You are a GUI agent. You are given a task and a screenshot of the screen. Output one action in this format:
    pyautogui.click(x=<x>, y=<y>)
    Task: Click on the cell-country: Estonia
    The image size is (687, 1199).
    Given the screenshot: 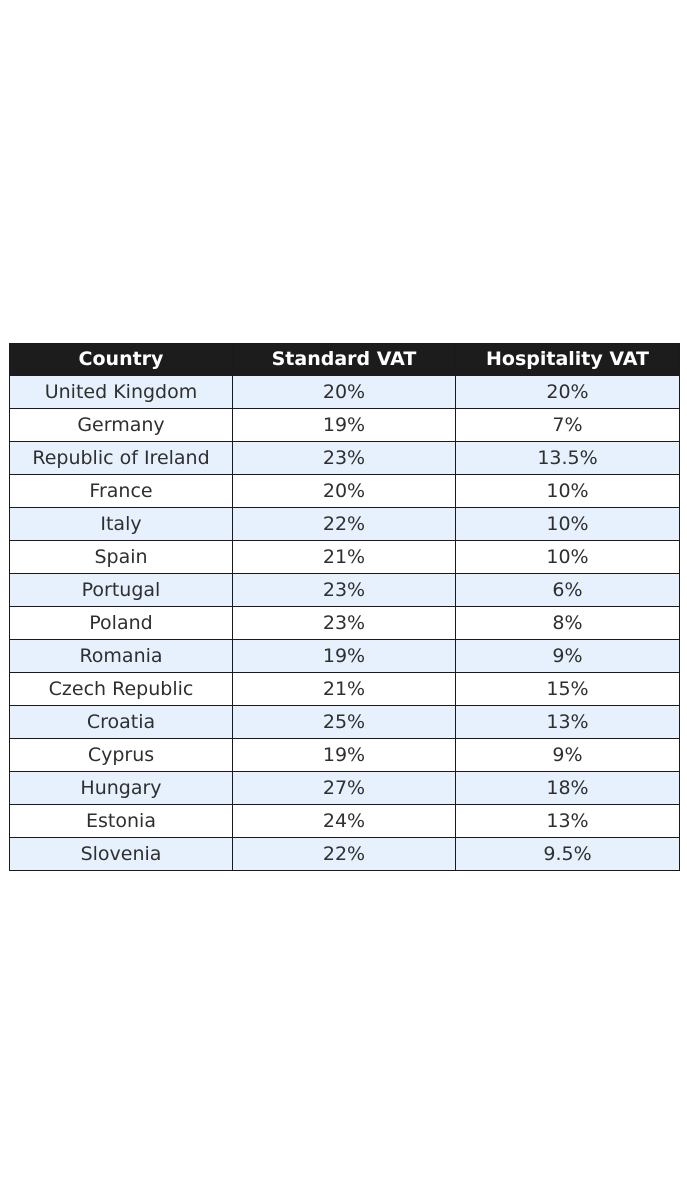 What is the action you would take?
    pyautogui.click(x=121, y=821)
    